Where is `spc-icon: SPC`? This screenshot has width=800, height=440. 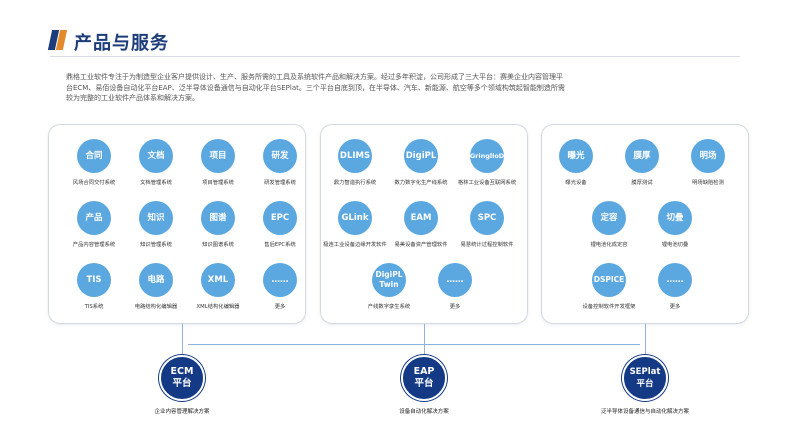
spc-icon: SPC is located at coordinates (487, 218).